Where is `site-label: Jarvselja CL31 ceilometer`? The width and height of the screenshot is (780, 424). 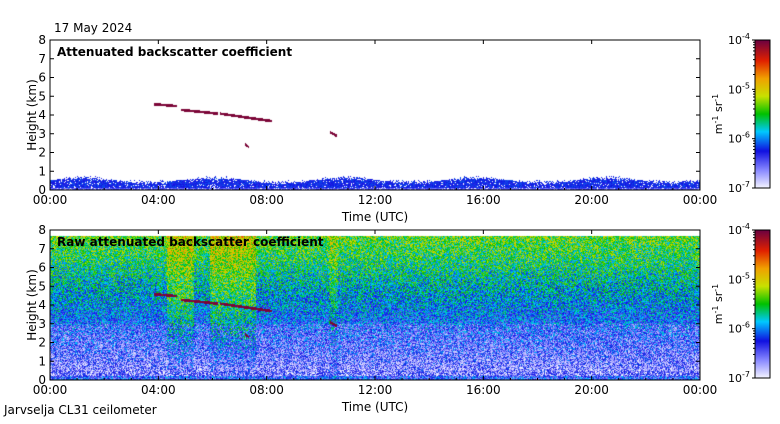
site-label: Jarvselja CL31 ceilometer is located at coordinates (80, 410).